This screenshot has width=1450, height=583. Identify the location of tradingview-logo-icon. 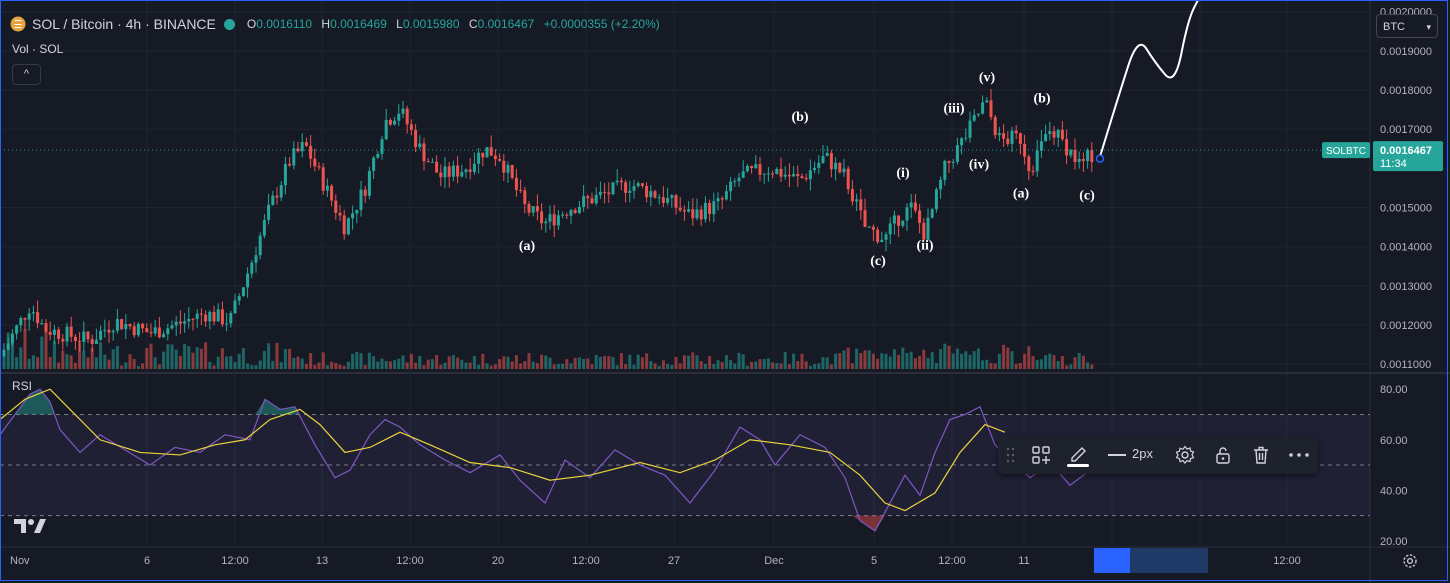
(30, 526).